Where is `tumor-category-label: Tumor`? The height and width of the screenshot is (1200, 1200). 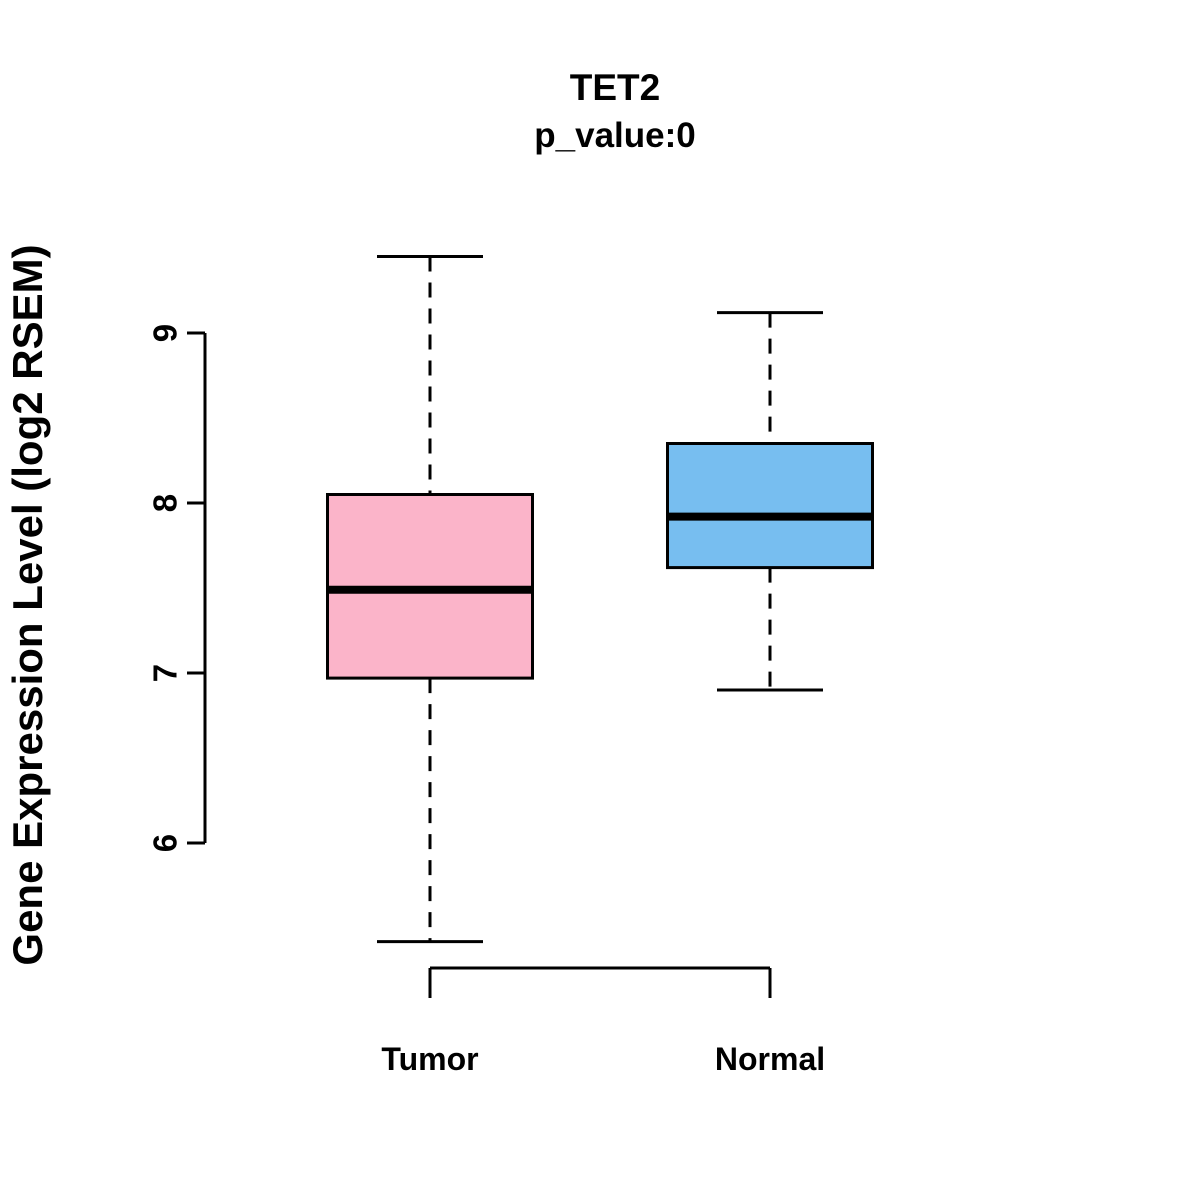 tumor-category-label: Tumor is located at coordinates (429, 1059).